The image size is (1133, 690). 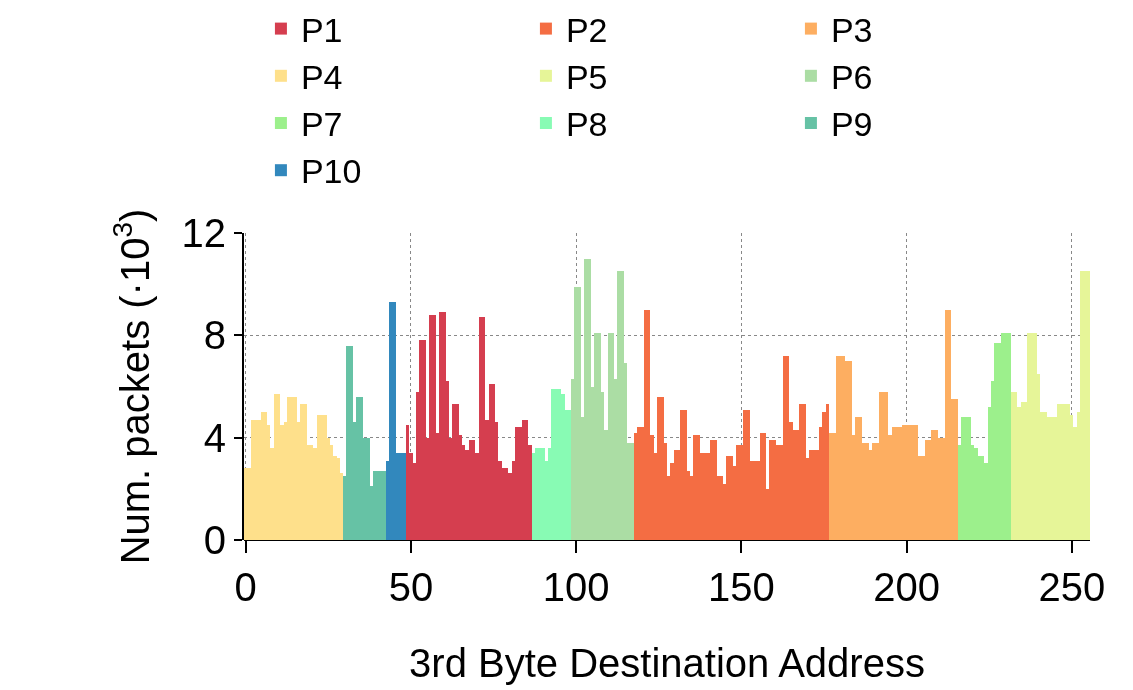 I want to click on legend-label: P3, so click(x=851, y=29).